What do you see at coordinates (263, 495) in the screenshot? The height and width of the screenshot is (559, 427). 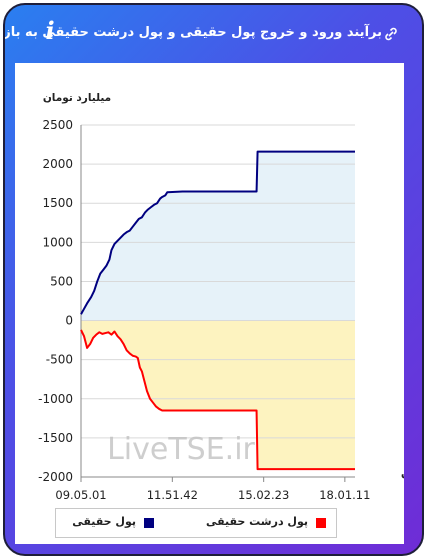 I see `x-tick-label-2: 15.02.23` at bounding box center [263, 495].